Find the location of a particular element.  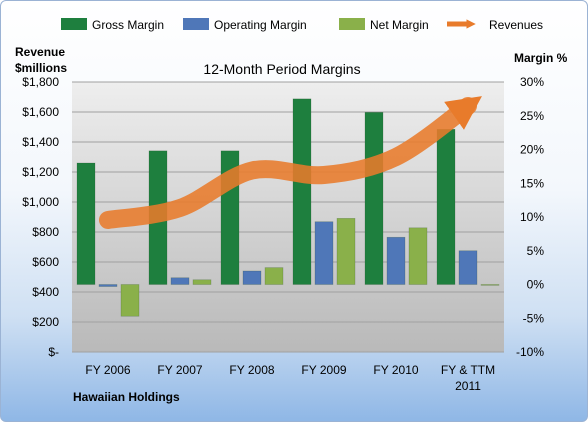

legend-label-operating-margin: Operating Margin is located at coordinates (260, 25).